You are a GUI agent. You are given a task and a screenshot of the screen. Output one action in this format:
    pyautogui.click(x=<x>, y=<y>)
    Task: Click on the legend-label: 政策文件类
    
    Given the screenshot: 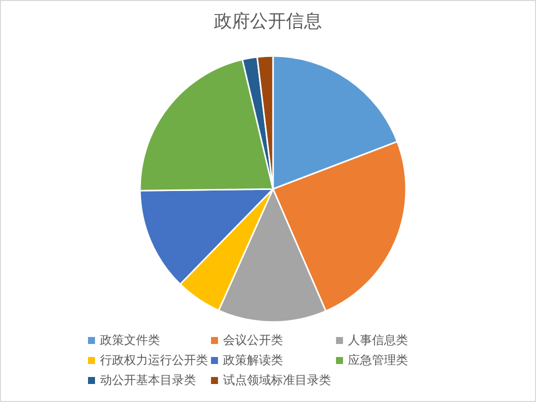 What is the action you would take?
    pyautogui.click(x=130, y=340)
    